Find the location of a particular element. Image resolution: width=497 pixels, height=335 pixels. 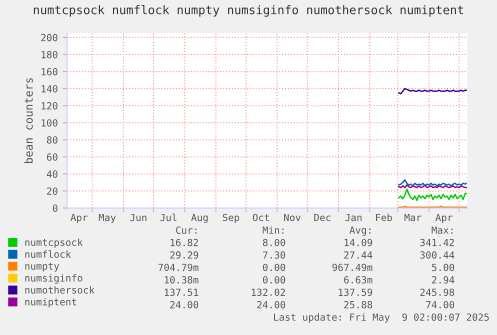

text: Cur: is located at coordinates (186, 230).